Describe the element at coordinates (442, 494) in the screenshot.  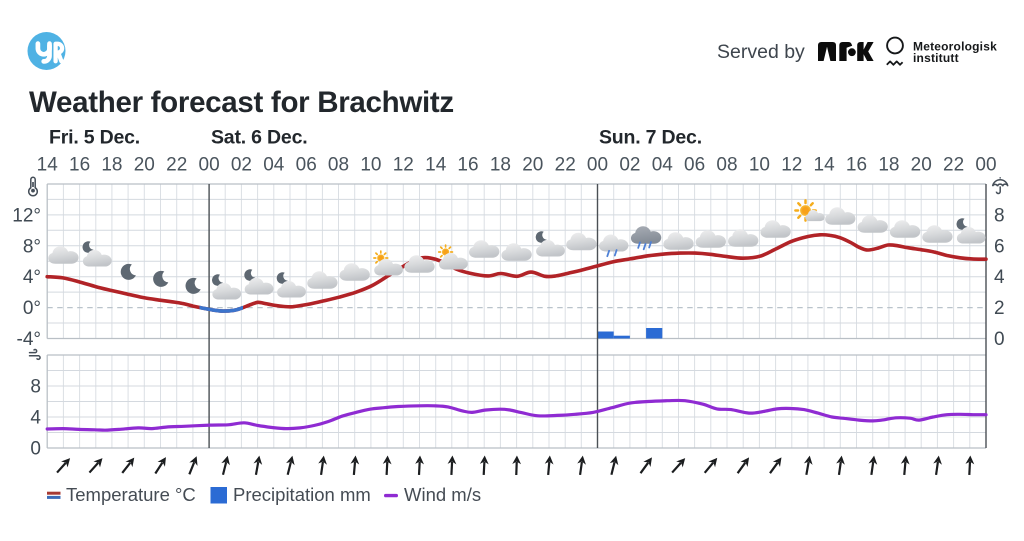
I see `svg-text: Wind m/s` at that location.